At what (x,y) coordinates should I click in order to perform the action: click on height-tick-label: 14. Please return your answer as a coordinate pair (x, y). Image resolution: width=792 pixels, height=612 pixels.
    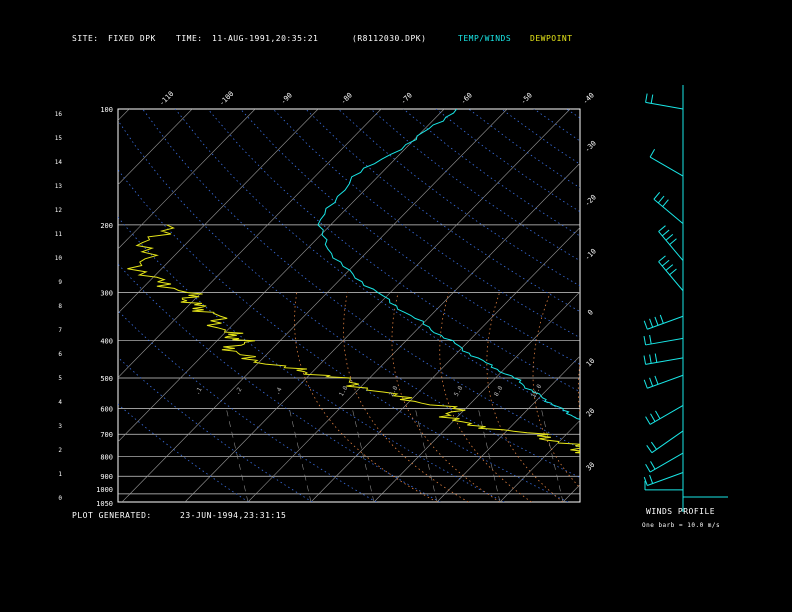
    Looking at the image, I should click on (59, 162).